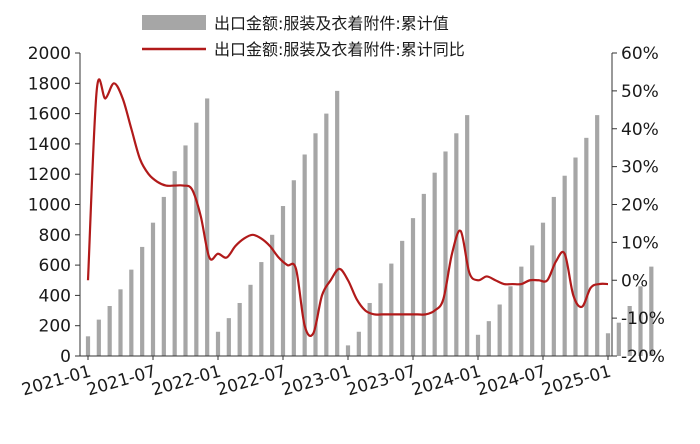  I want to click on right-tick-label: 30%, so click(640, 168).